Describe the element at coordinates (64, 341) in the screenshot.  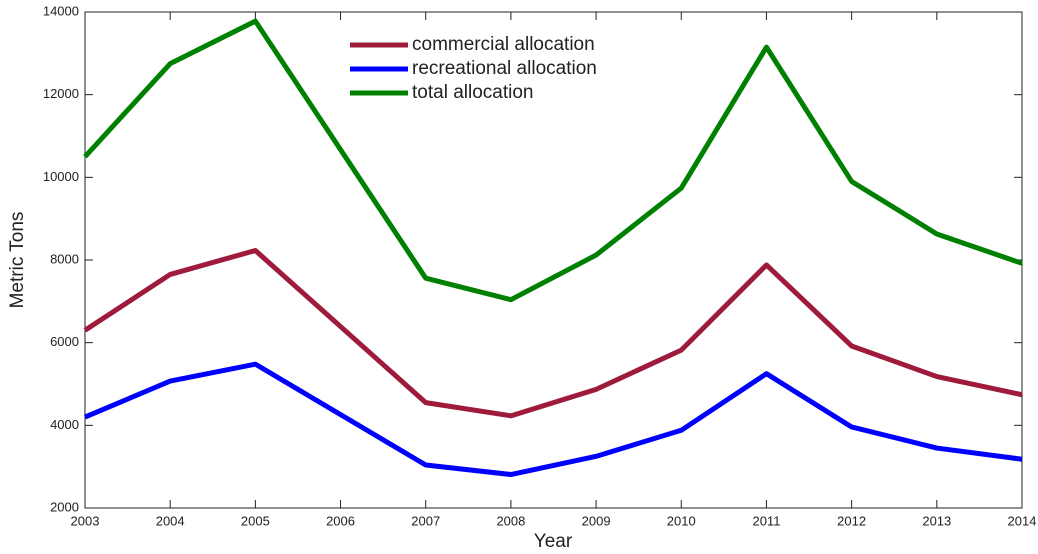
I see `y-tick-label: 6000` at that location.